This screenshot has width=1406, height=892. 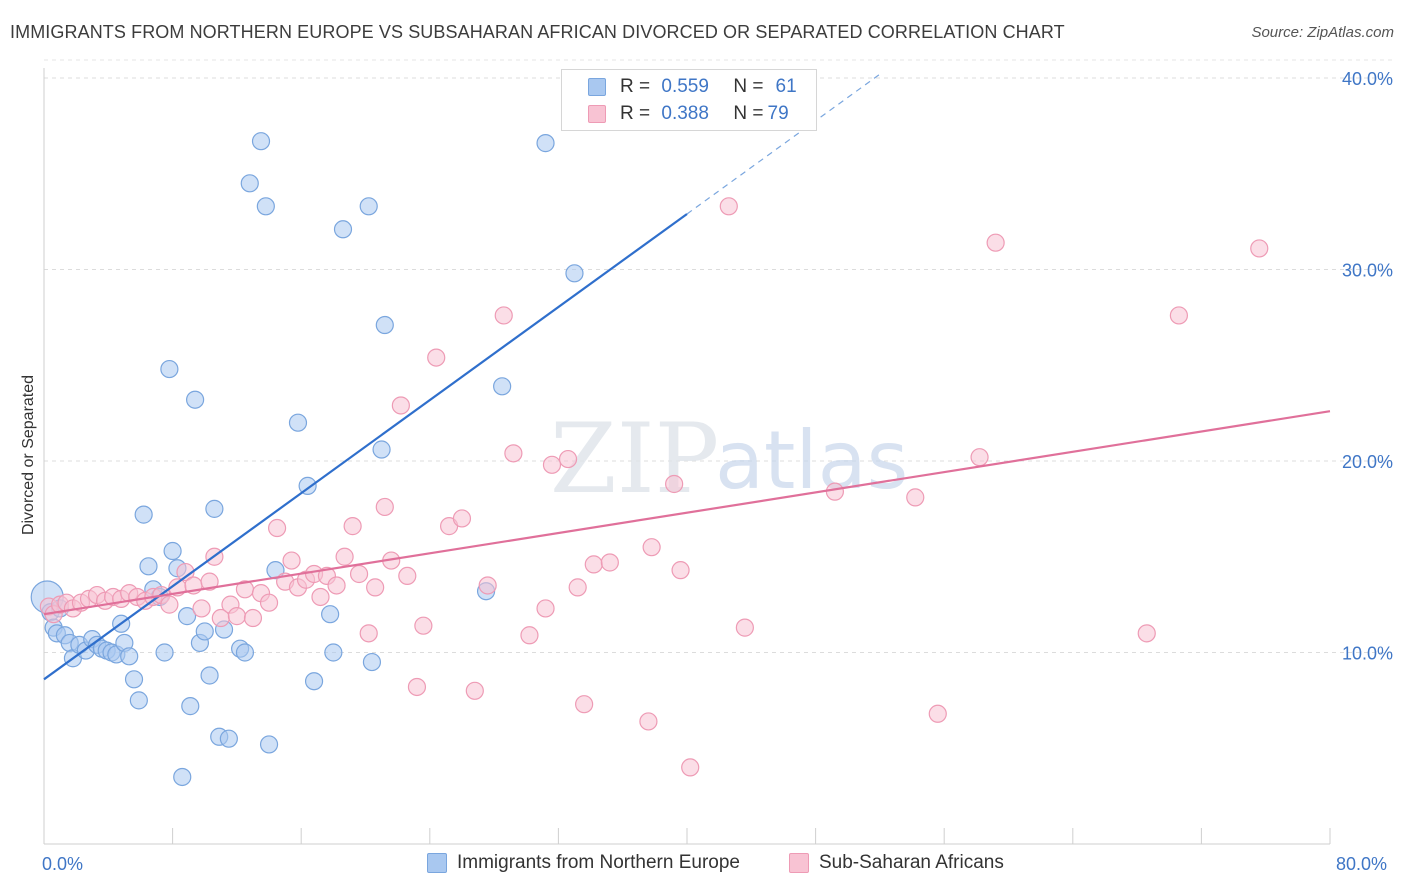 What do you see at coordinates (1367, 654) in the screenshot?
I see `y-tick-label-10: 10.0%` at bounding box center [1367, 654].